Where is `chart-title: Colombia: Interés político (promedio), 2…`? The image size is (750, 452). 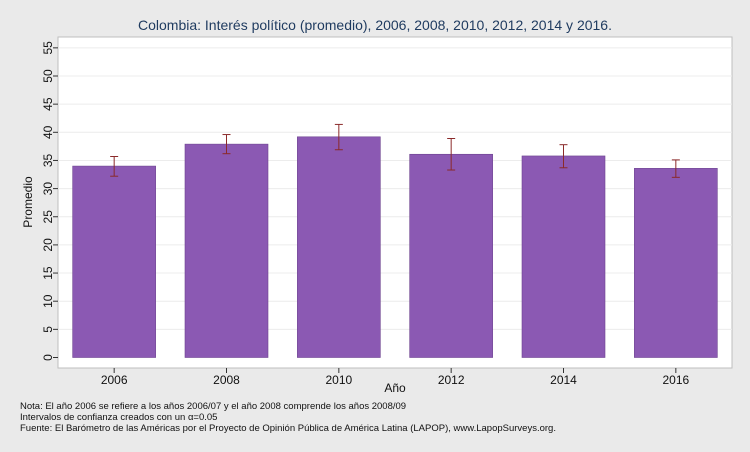
chart-title: Colombia: Interés político (promedio), 2… is located at coordinates (375, 25).